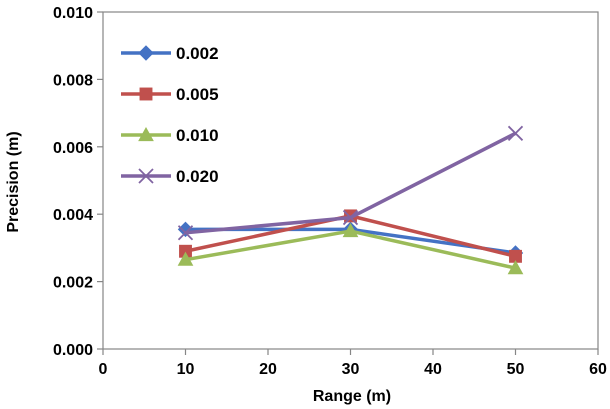 This screenshot has width=610, height=409. Describe the element at coordinates (73, 283) in the screenshot. I see `y-tick-label: 0.002` at that location.